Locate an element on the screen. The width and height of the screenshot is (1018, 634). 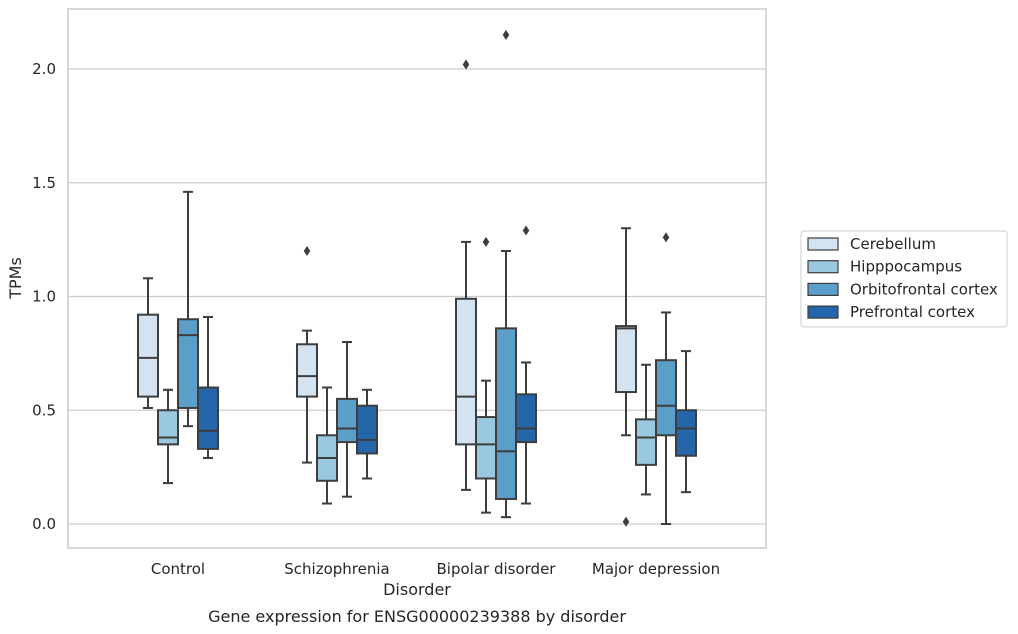
y-tick-label: 2.0 is located at coordinates (44, 69).